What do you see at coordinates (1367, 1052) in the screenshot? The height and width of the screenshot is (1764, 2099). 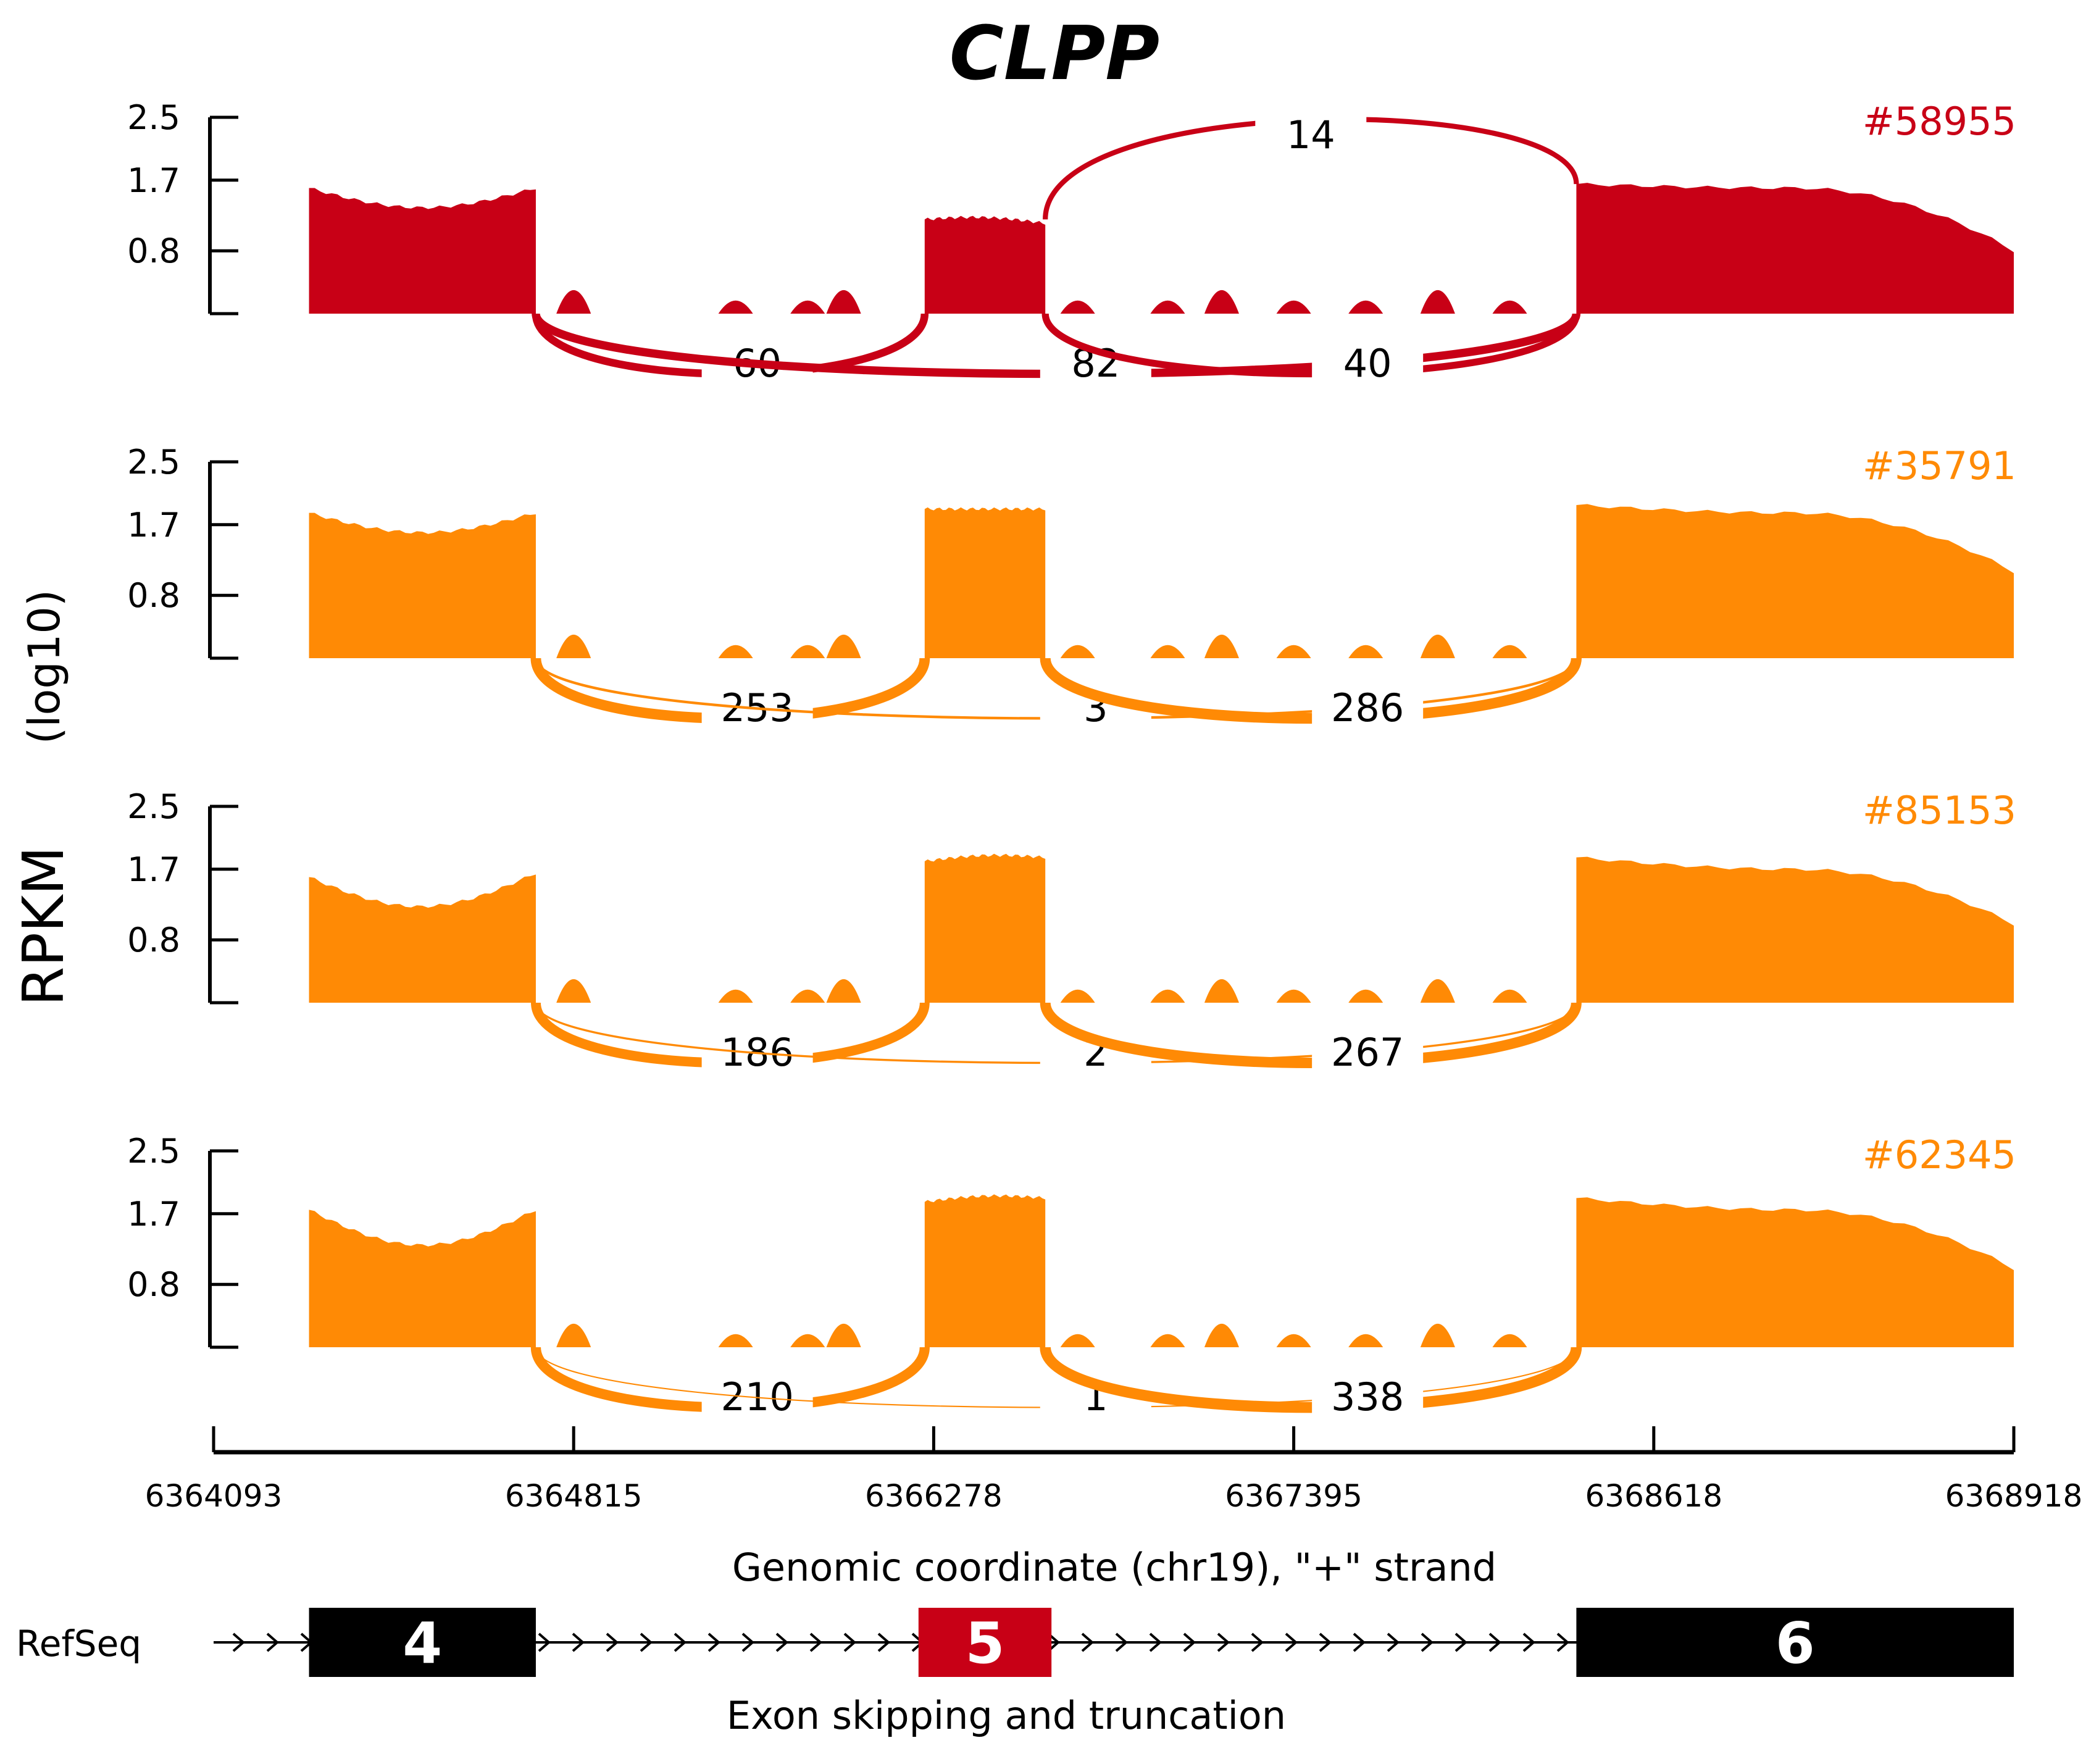 I see `junction-label: 267` at bounding box center [1367, 1052].